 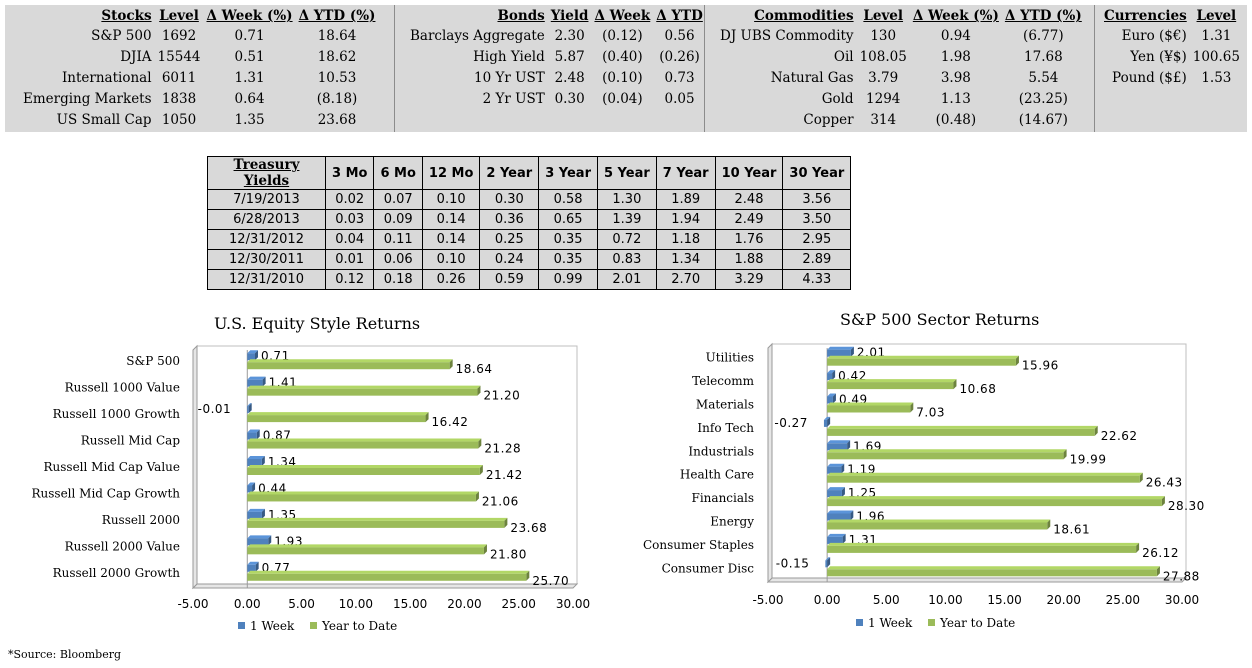 I want to click on data-label: 21.42, so click(x=504, y=475).